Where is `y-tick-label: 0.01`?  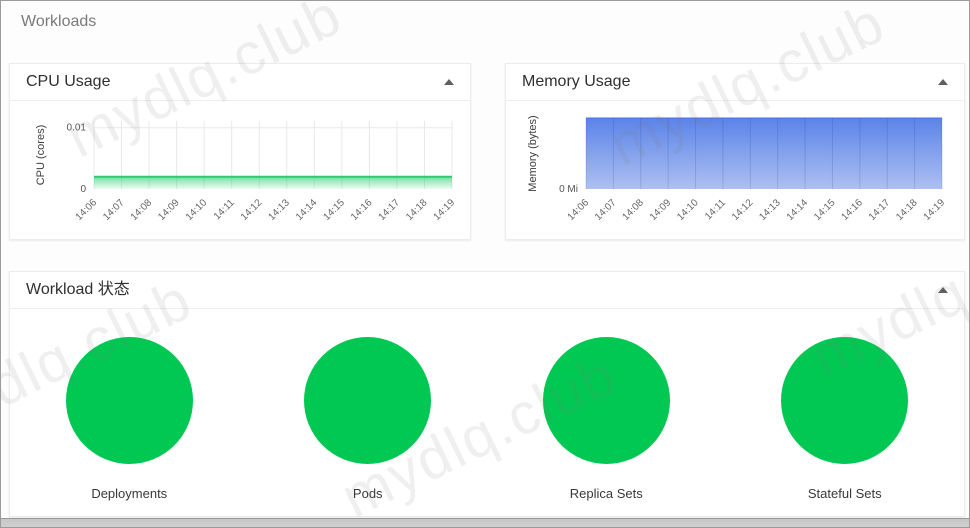 y-tick-label: 0.01 is located at coordinates (77, 128).